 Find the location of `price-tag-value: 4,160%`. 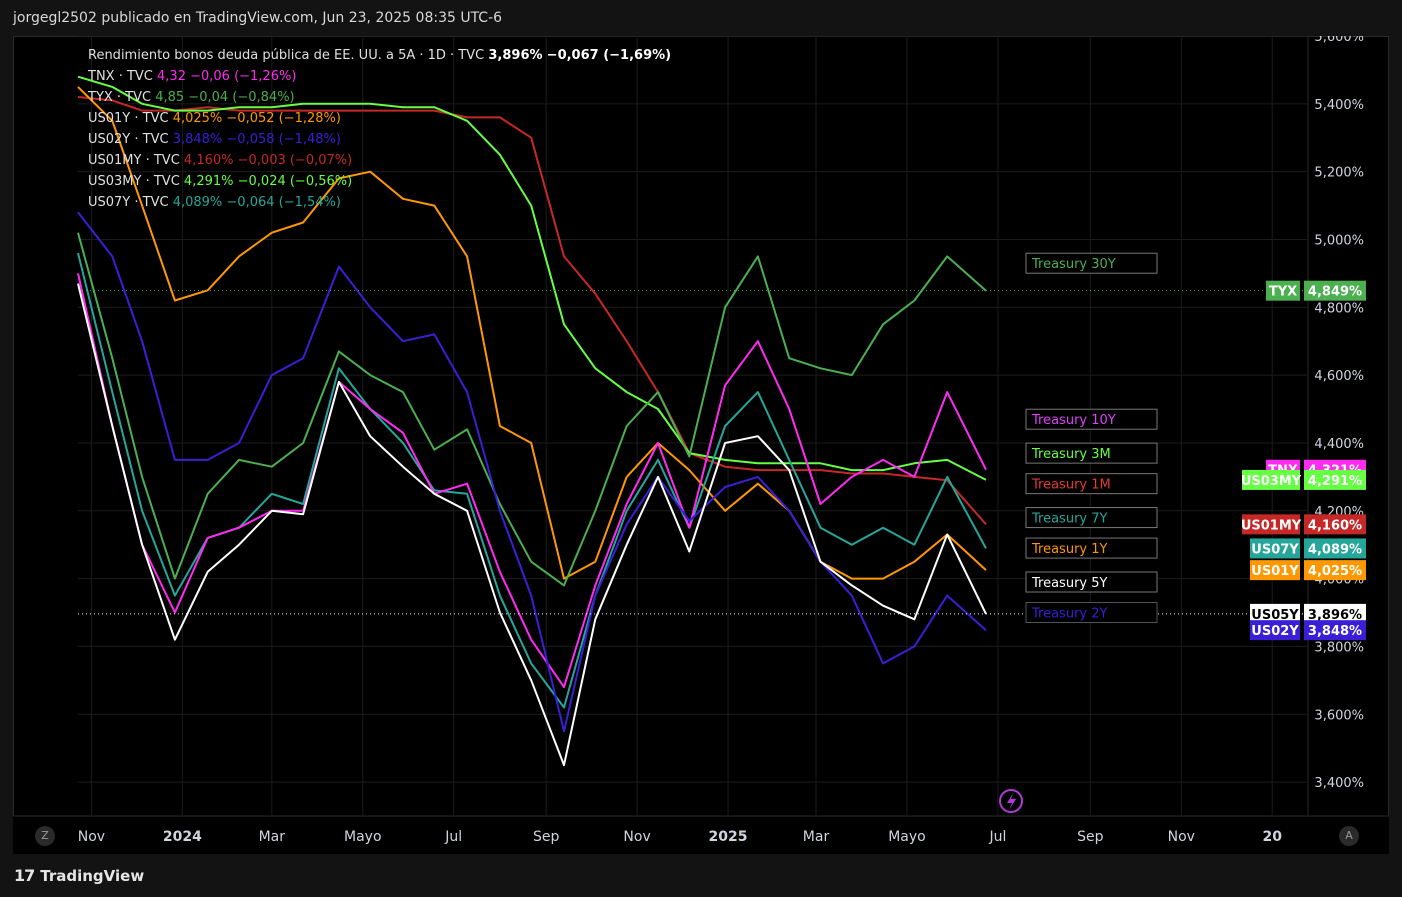

price-tag-value: 4,160% is located at coordinates (1335, 525).